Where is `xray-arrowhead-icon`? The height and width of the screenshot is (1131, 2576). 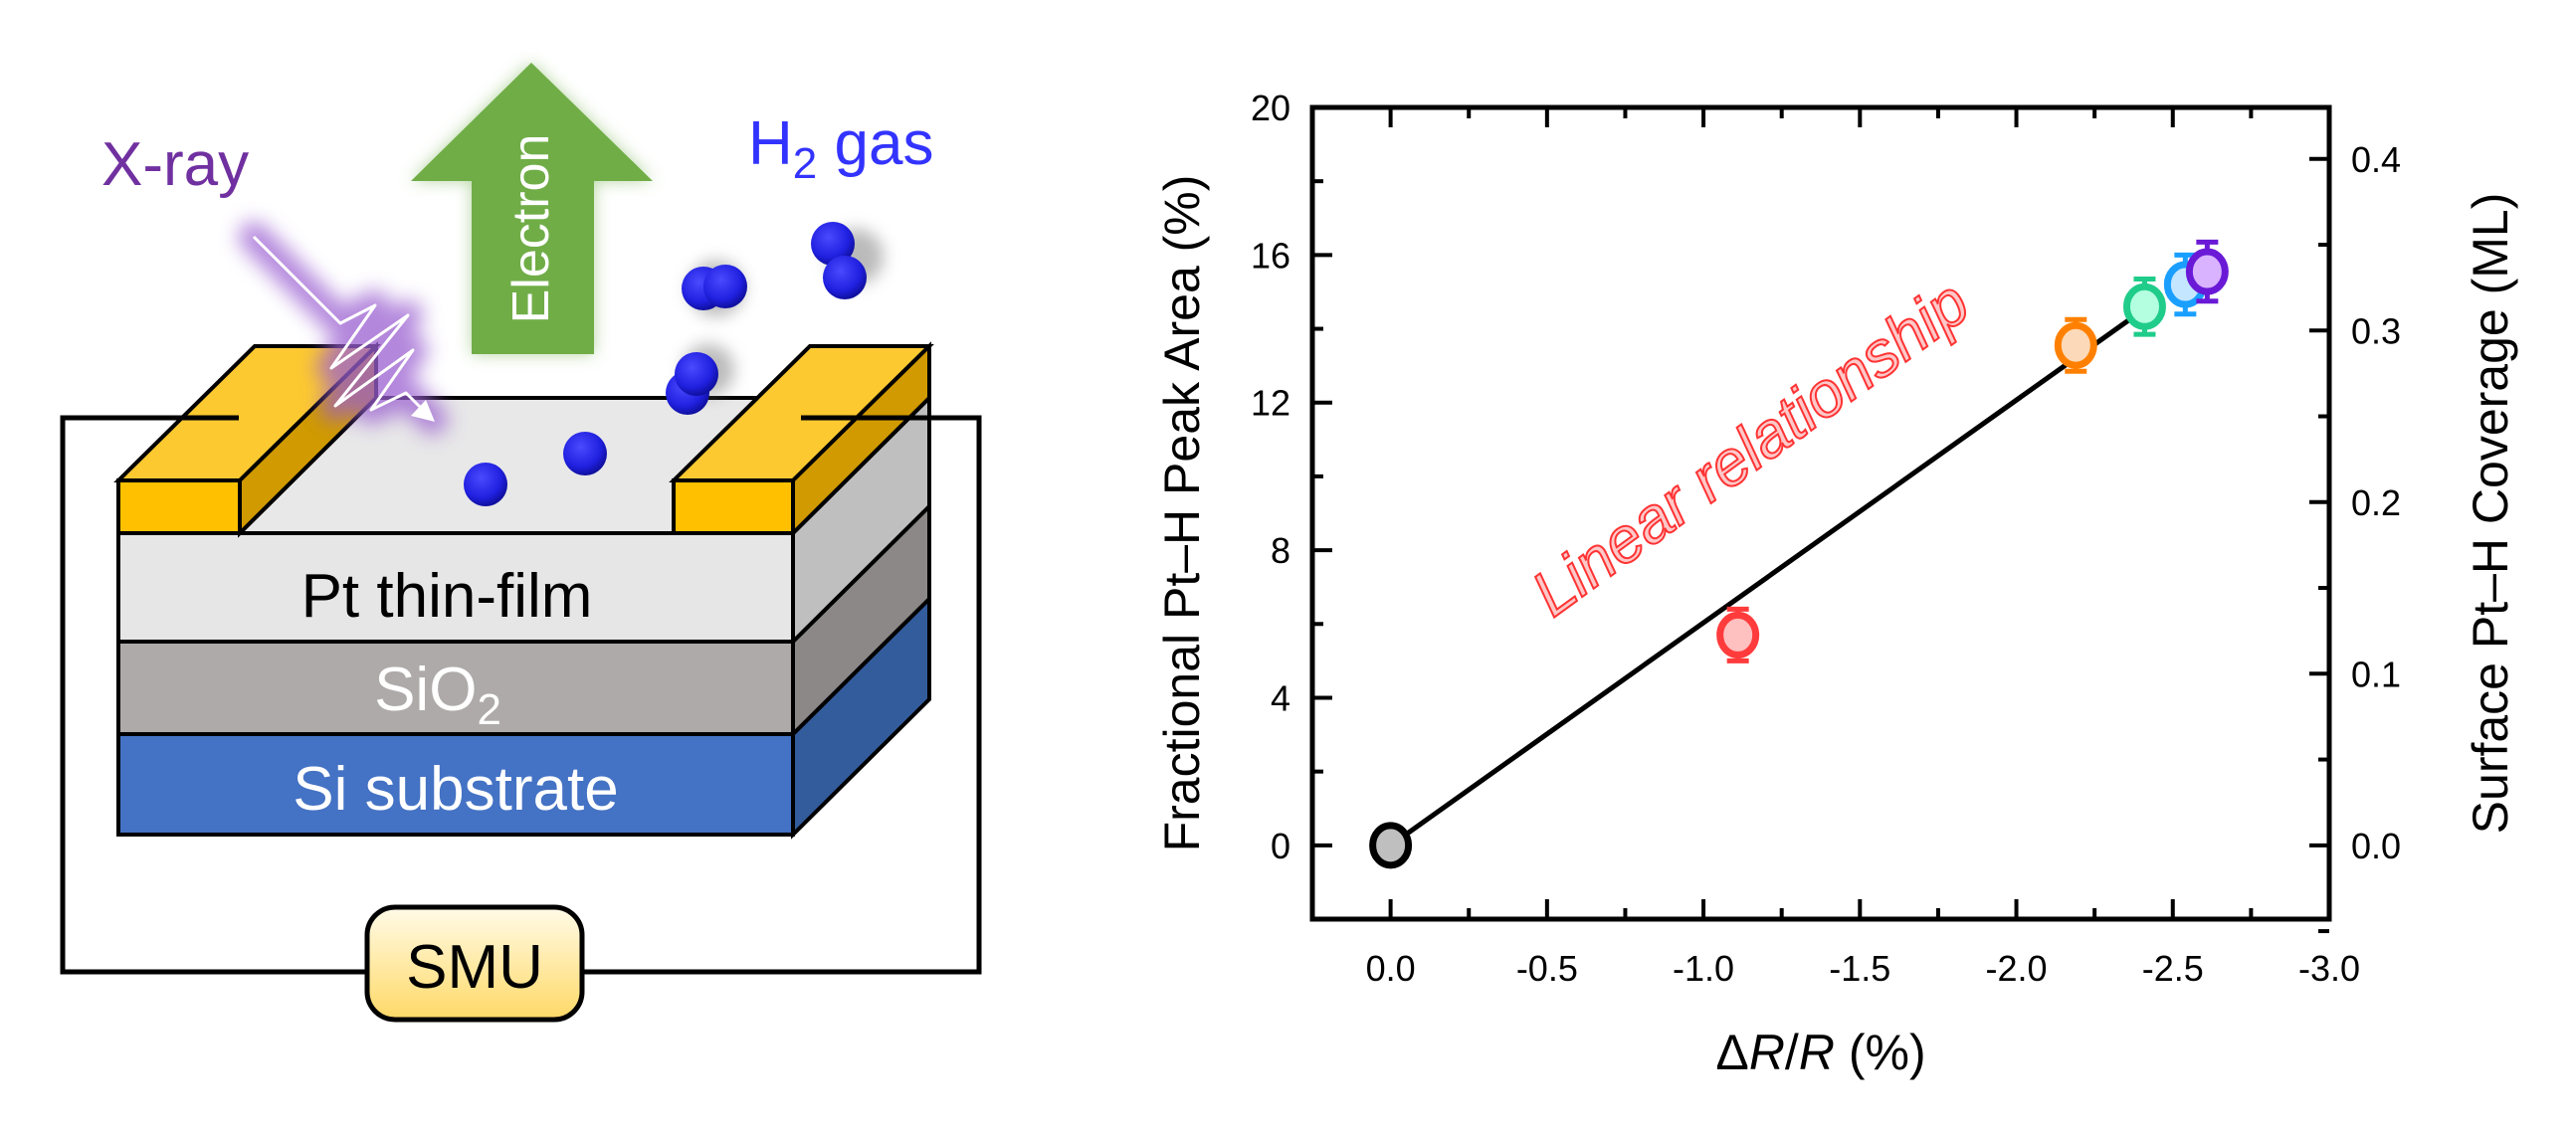
xray-arrowhead-icon is located at coordinates (423, 411).